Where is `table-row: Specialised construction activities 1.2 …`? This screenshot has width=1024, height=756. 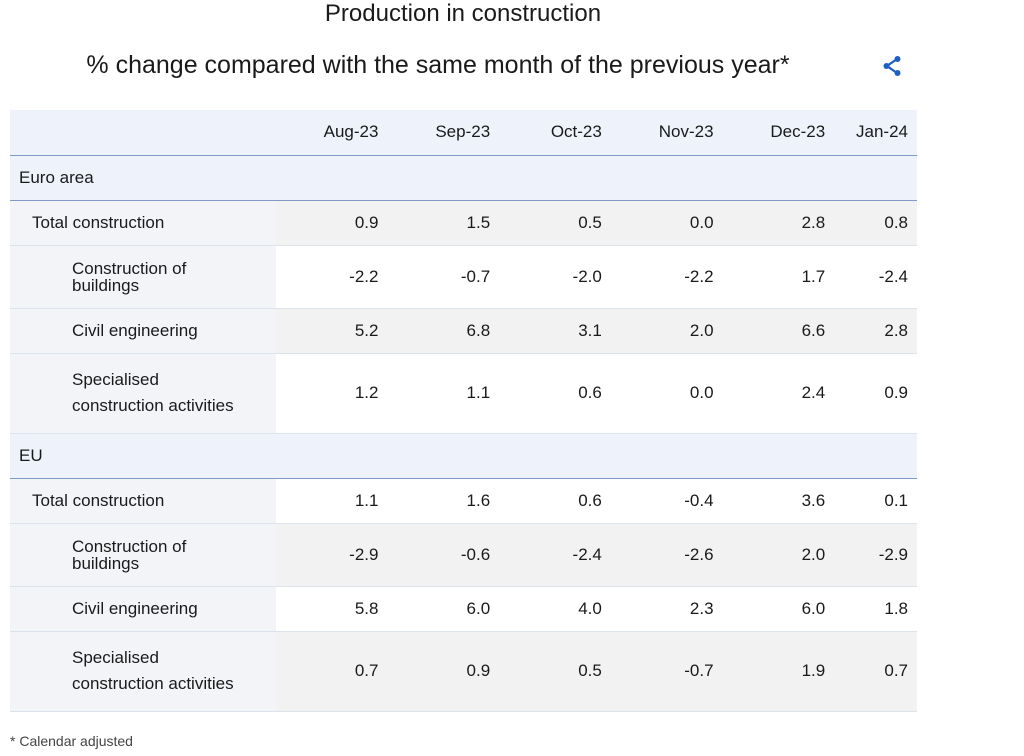
table-row: Specialised construction activities 1.2 … is located at coordinates (463, 393).